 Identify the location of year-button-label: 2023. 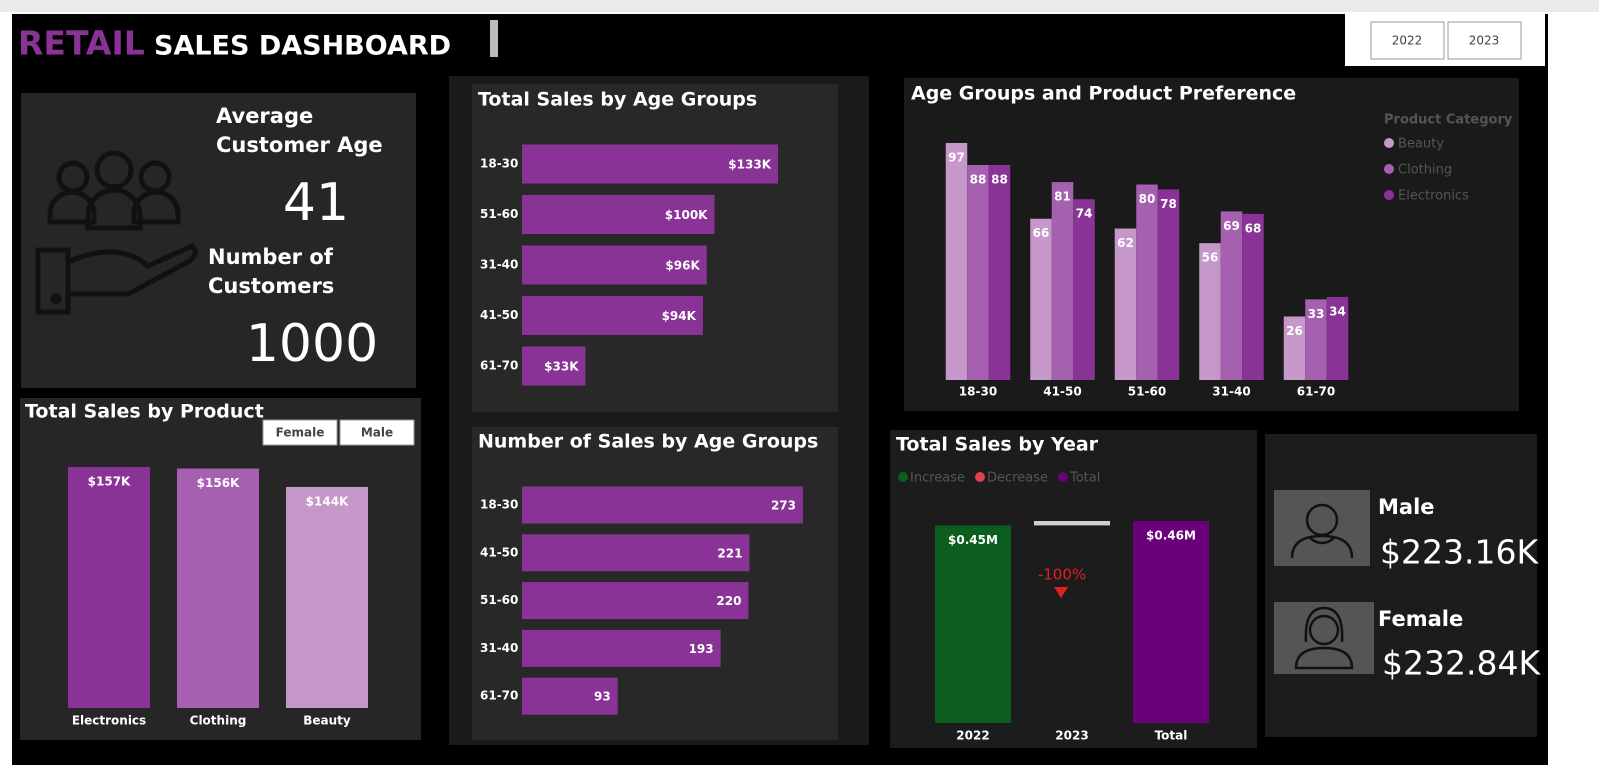
(1484, 41).